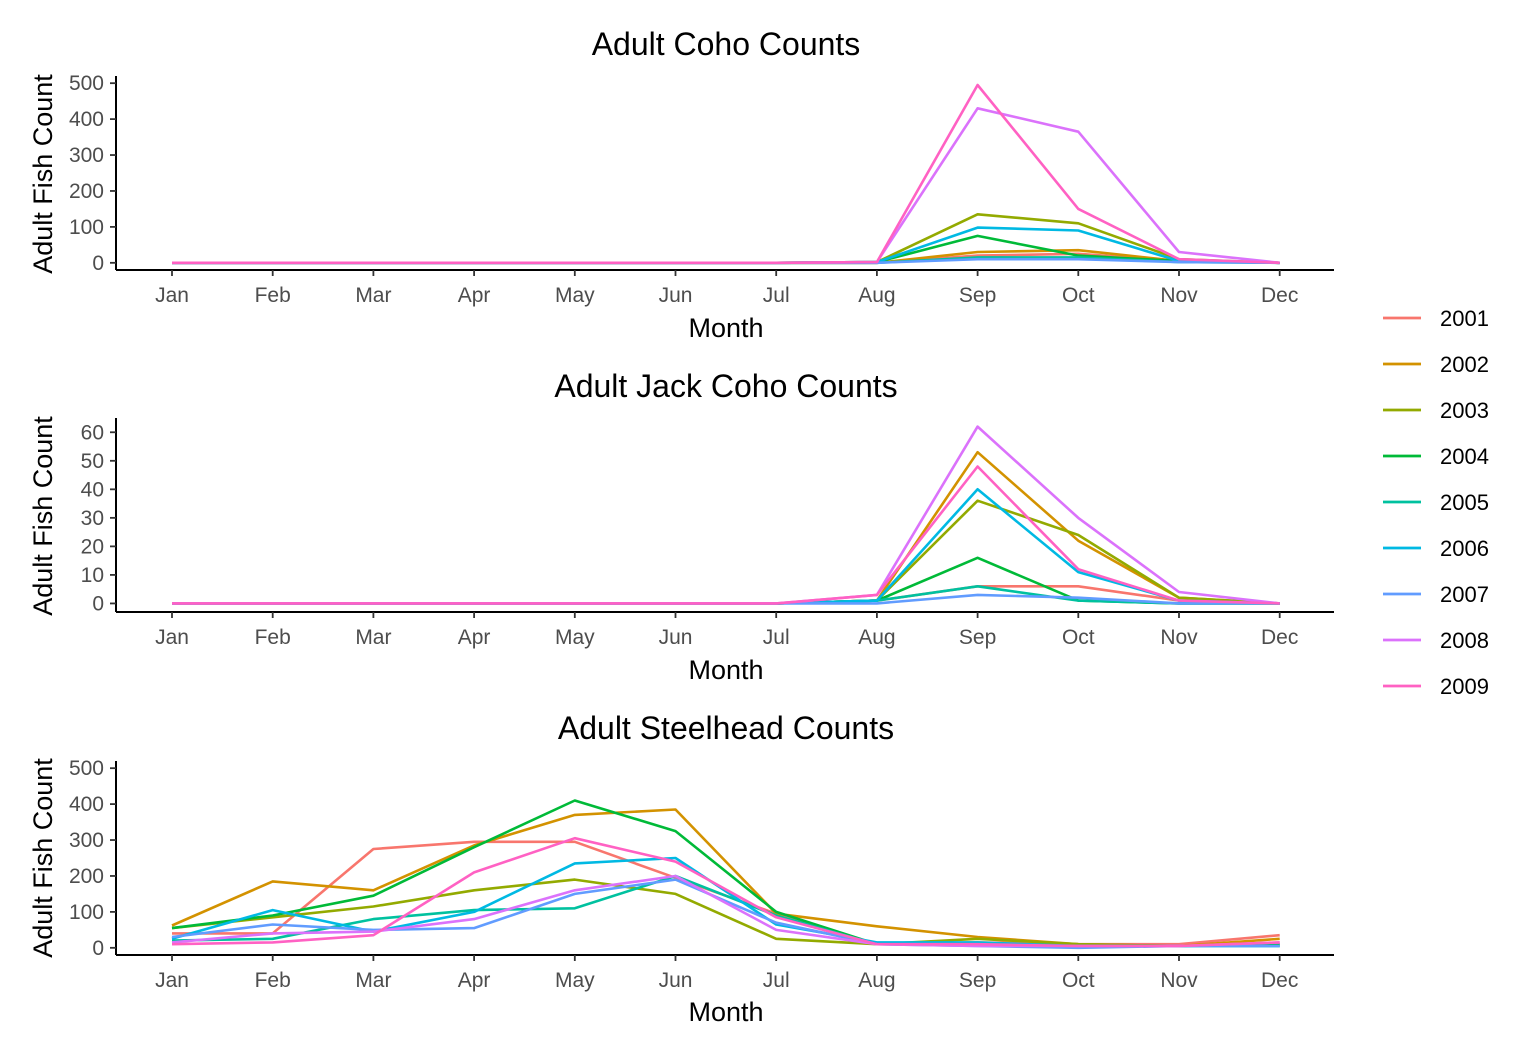 This screenshot has height=1056, width=1536. What do you see at coordinates (1436, 502) in the screenshot?
I see `legend: 2001 2002 2003 2004 2005 2006 2007 2008 2009` at bounding box center [1436, 502].